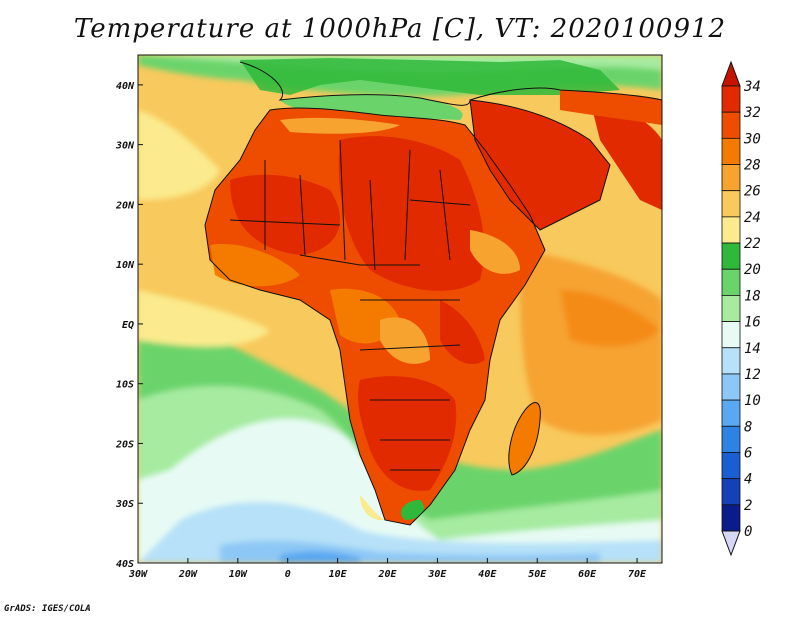  What do you see at coordinates (748, 480) in the screenshot?
I see `colorbar-level-label: 4` at bounding box center [748, 480].